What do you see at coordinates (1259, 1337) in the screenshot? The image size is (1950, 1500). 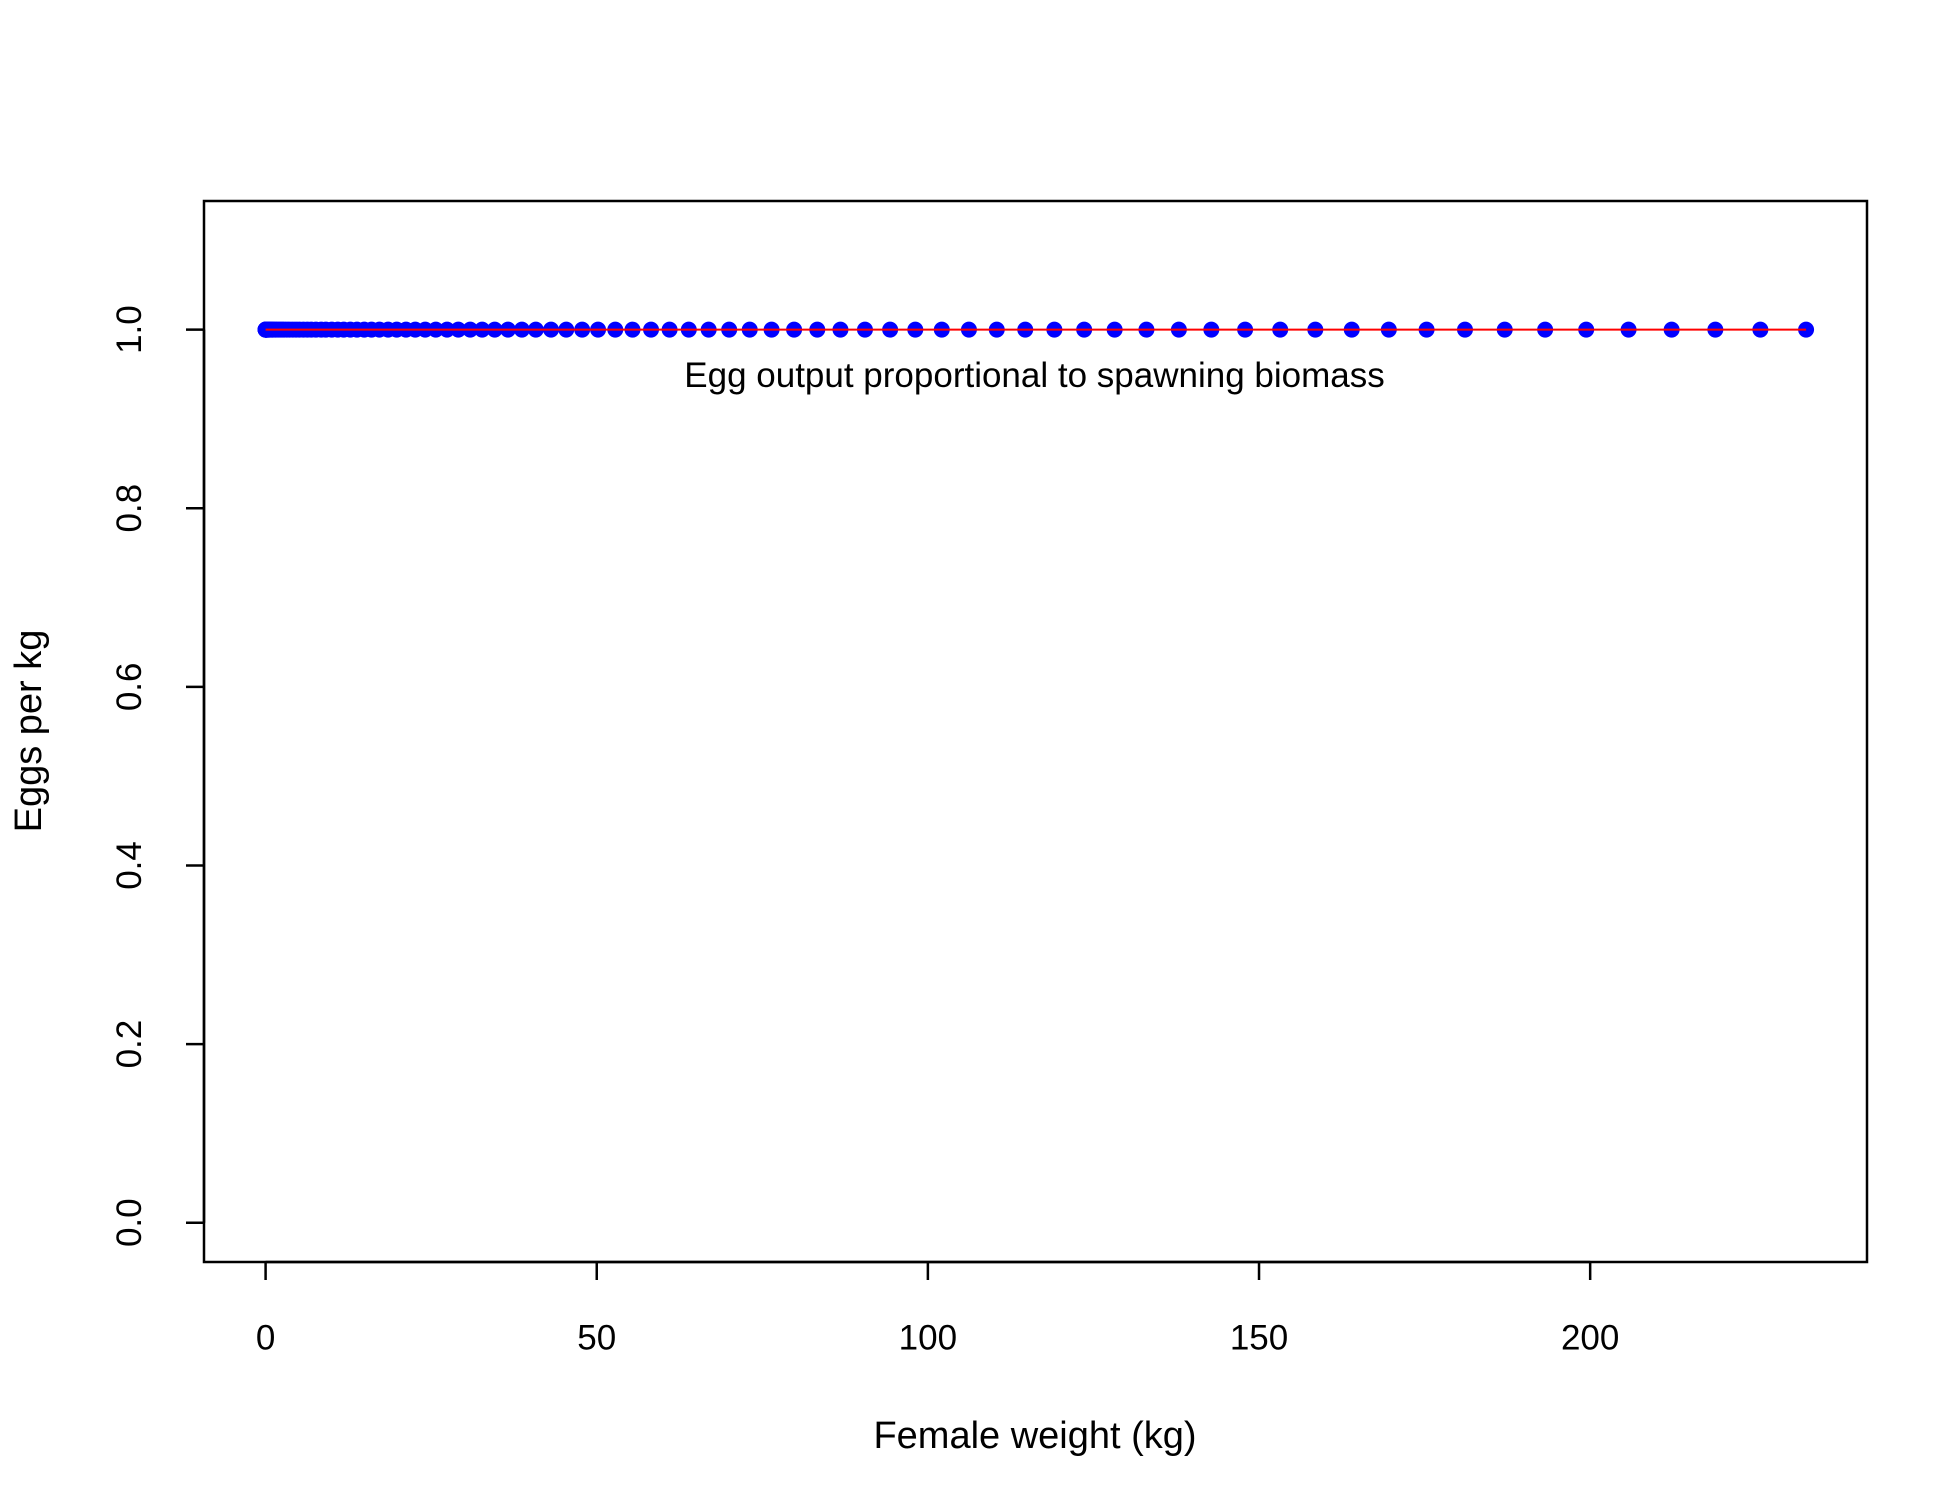 I see `x-tick-label: 150` at bounding box center [1259, 1337].